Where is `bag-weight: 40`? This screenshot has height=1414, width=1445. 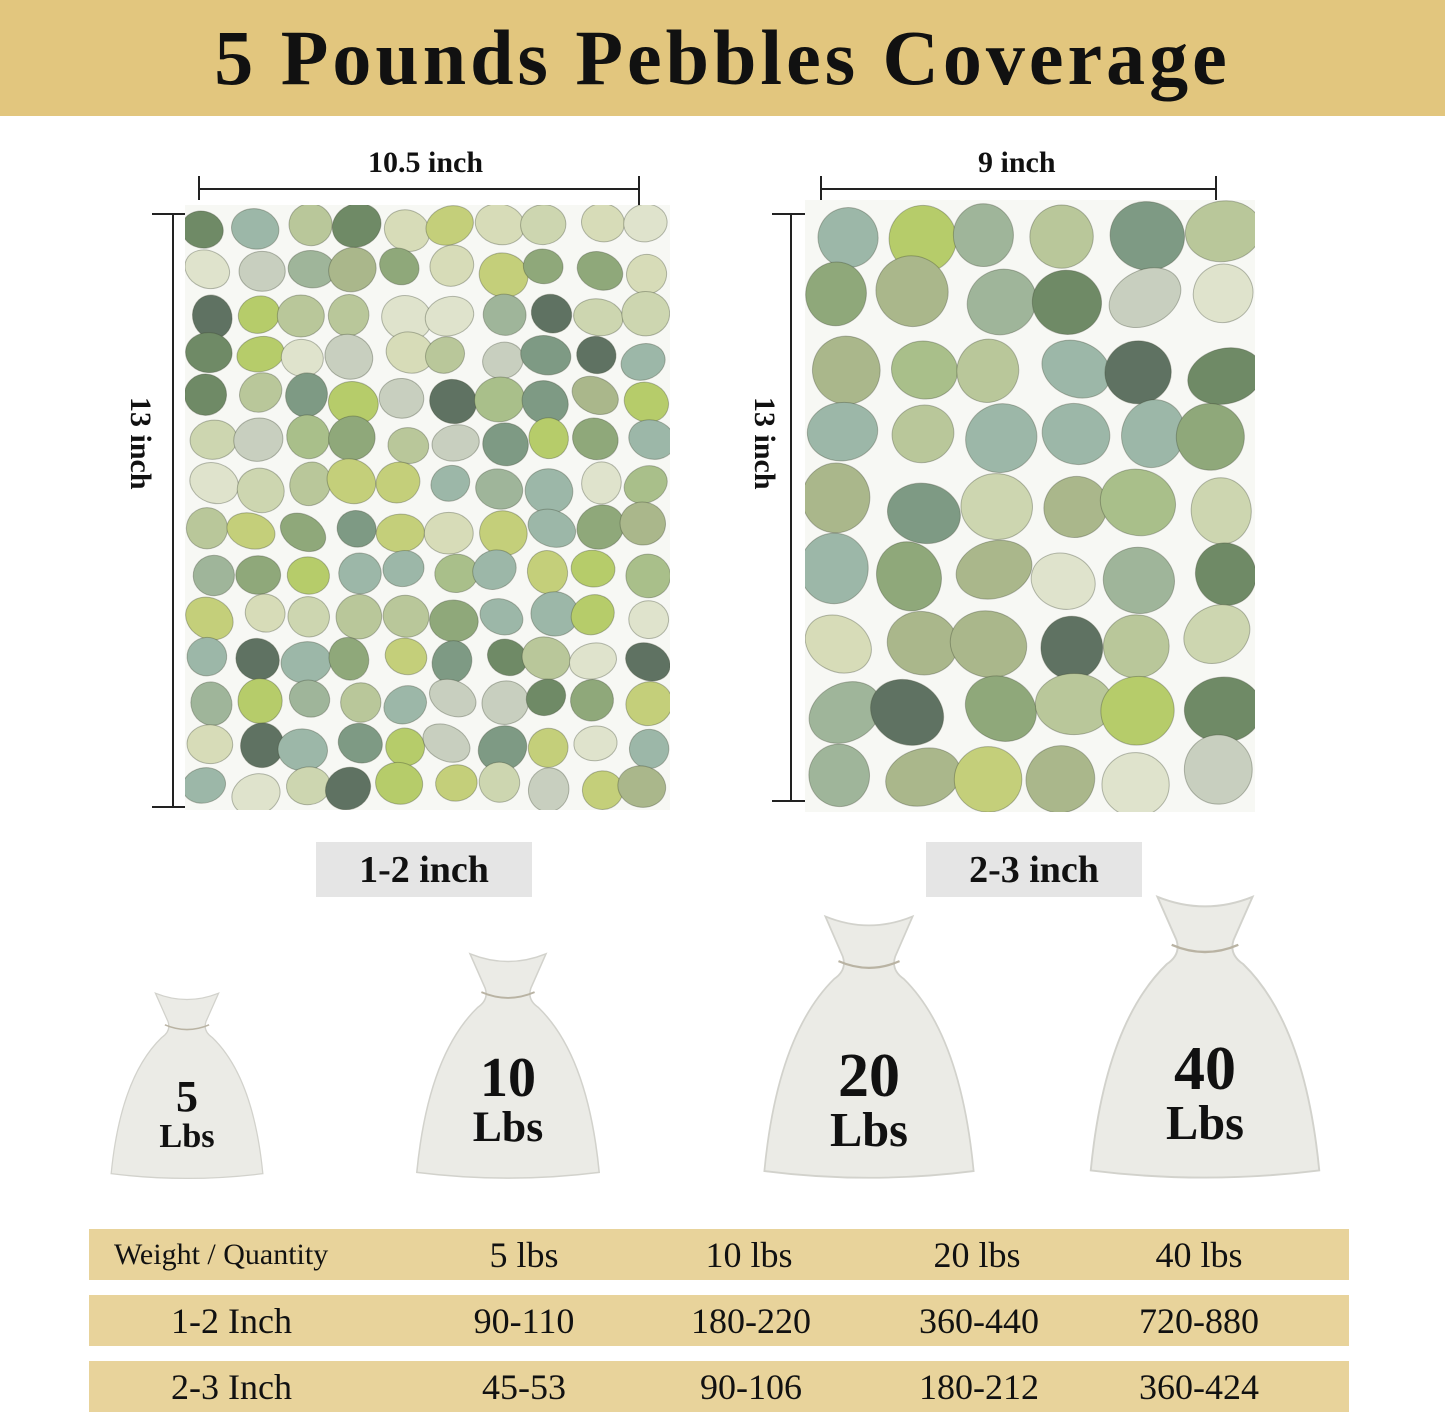
bag-weight: 40 is located at coordinates (1205, 1069).